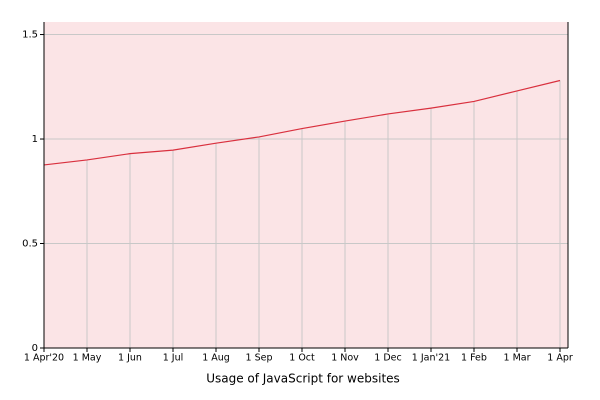 This screenshot has height=400, width=600. Describe the element at coordinates (302, 358) in the screenshot. I see `x-tick-label: 1 Oct` at that location.